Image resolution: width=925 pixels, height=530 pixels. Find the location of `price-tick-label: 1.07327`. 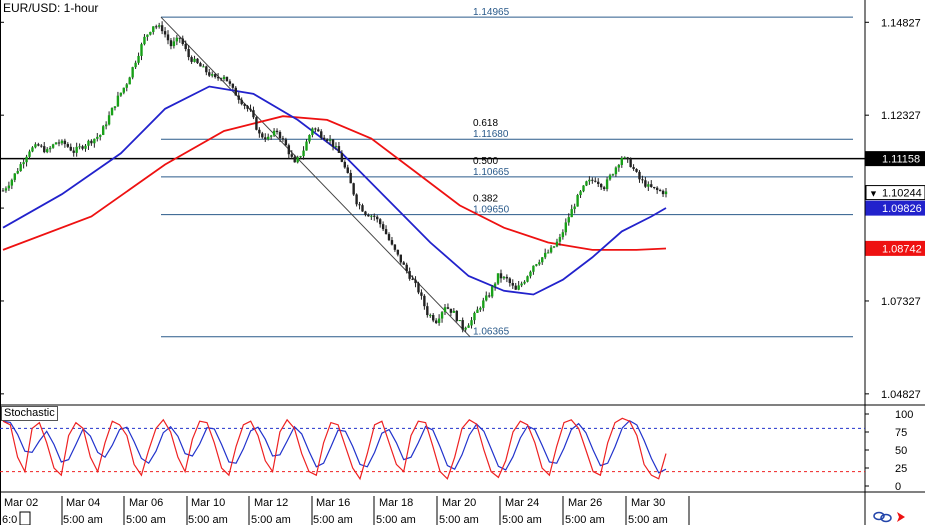

price-tick-label: 1.07327 is located at coordinates (901, 302).